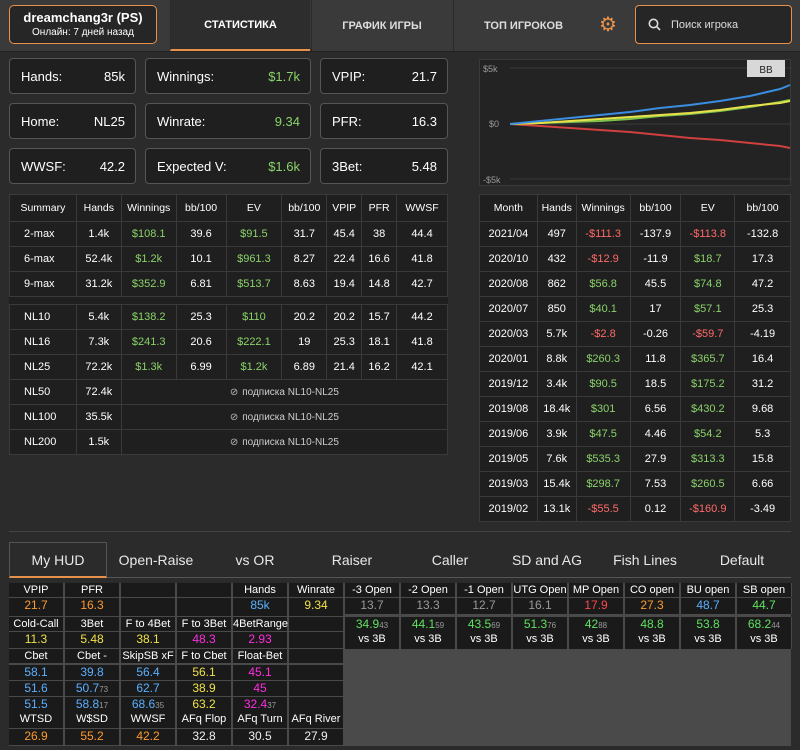  I want to click on table-cell: $260.5, so click(708, 484).